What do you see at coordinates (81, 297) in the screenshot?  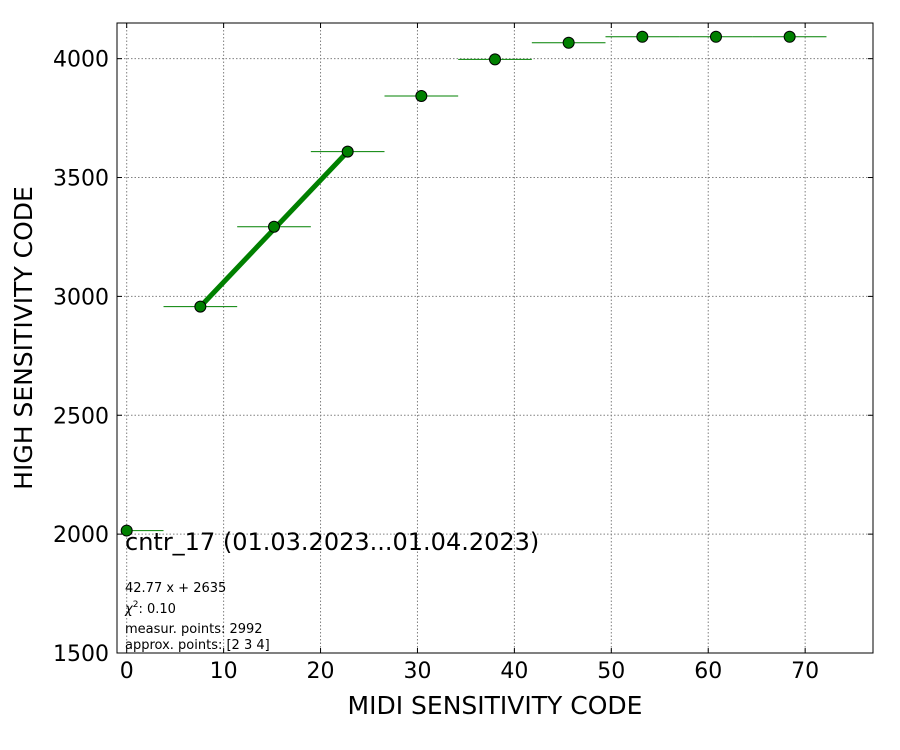 I see `y-tick-label: 3000` at bounding box center [81, 297].